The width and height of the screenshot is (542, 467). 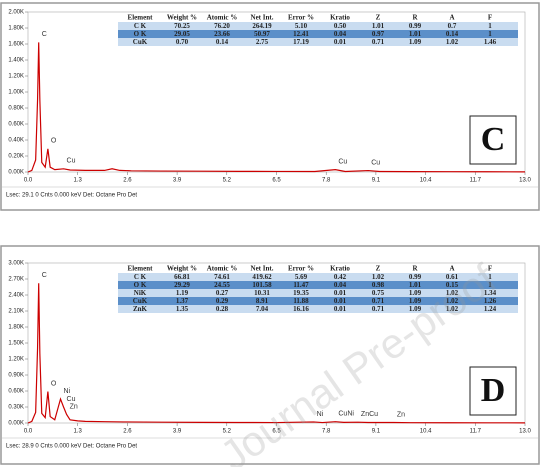 I want to click on table-cell: 11.88, so click(x=301, y=301).